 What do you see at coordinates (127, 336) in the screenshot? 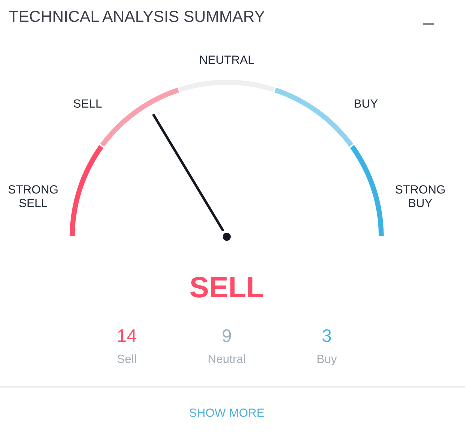
I see `data-label: 14` at bounding box center [127, 336].